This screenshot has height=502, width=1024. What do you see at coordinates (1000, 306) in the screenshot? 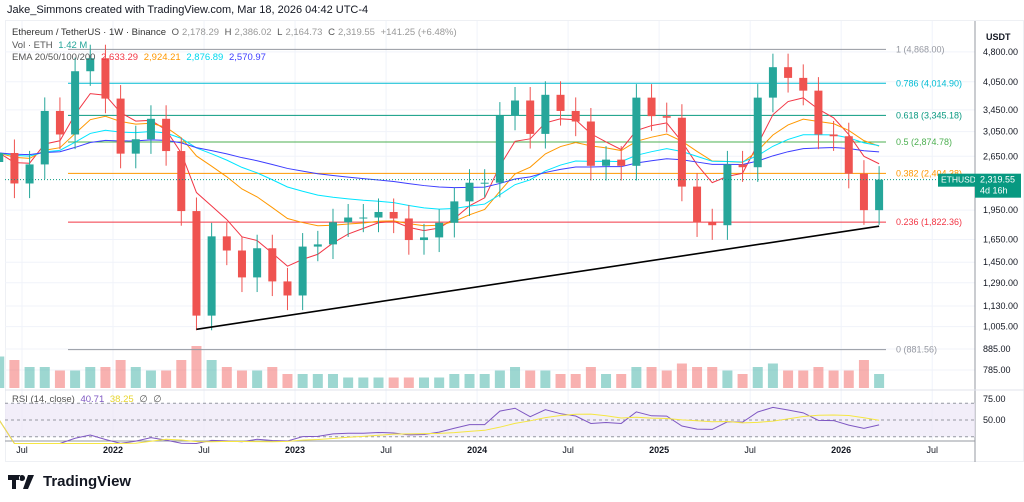
I see `price-tick-label: 1,130.00` at bounding box center [1000, 306].